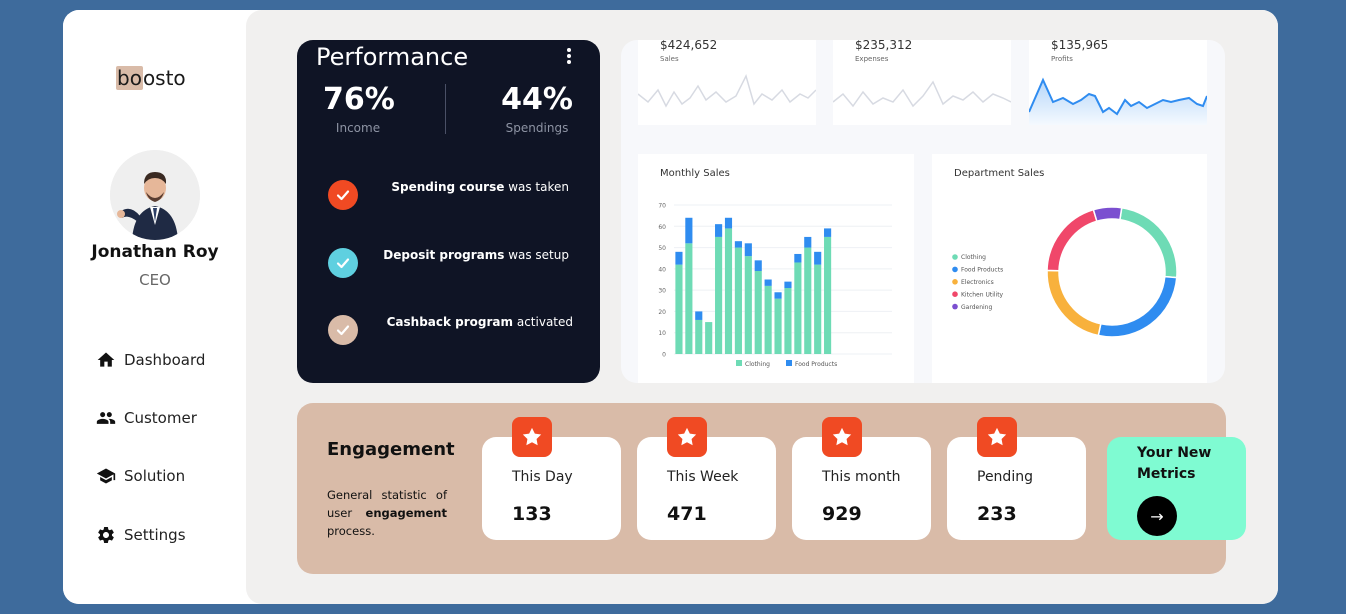 Image resolution: width=1346 pixels, height=614 pixels. Describe the element at coordinates (106, 359) in the screenshot. I see `home-icon` at that location.